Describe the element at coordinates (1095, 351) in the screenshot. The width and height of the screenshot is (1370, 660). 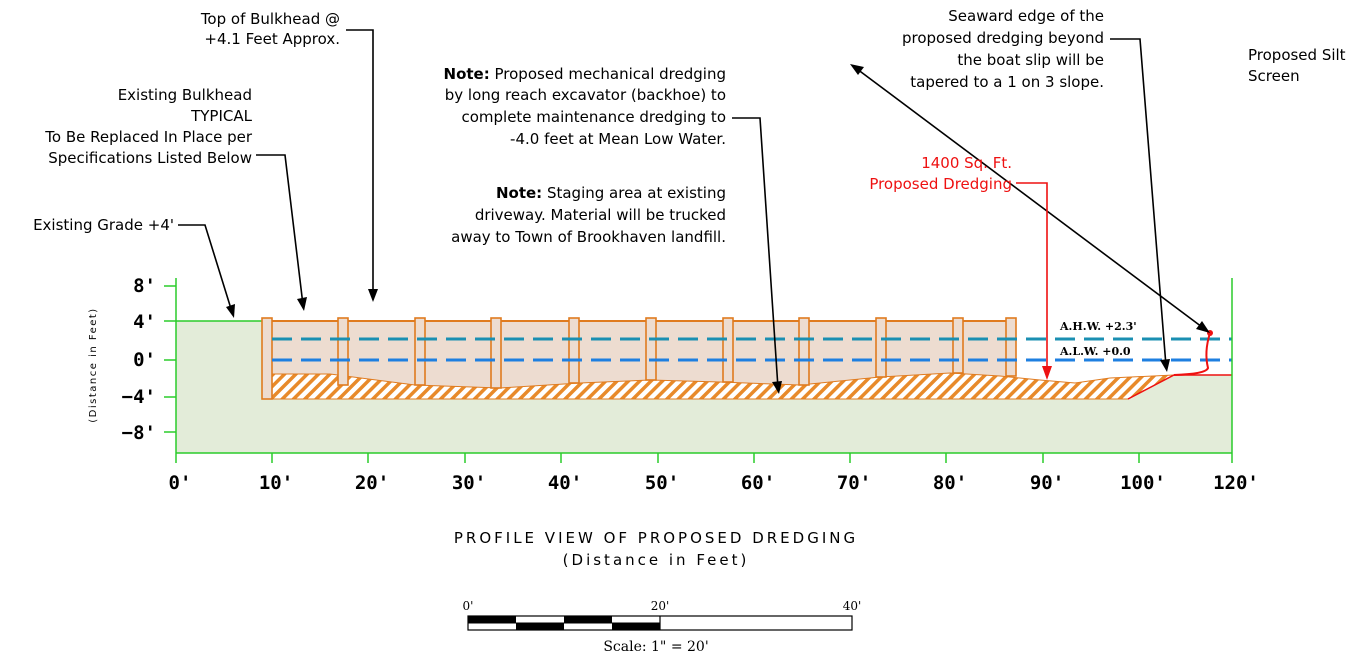
I see `alw-label: A.L.W. +0.0` at that location.